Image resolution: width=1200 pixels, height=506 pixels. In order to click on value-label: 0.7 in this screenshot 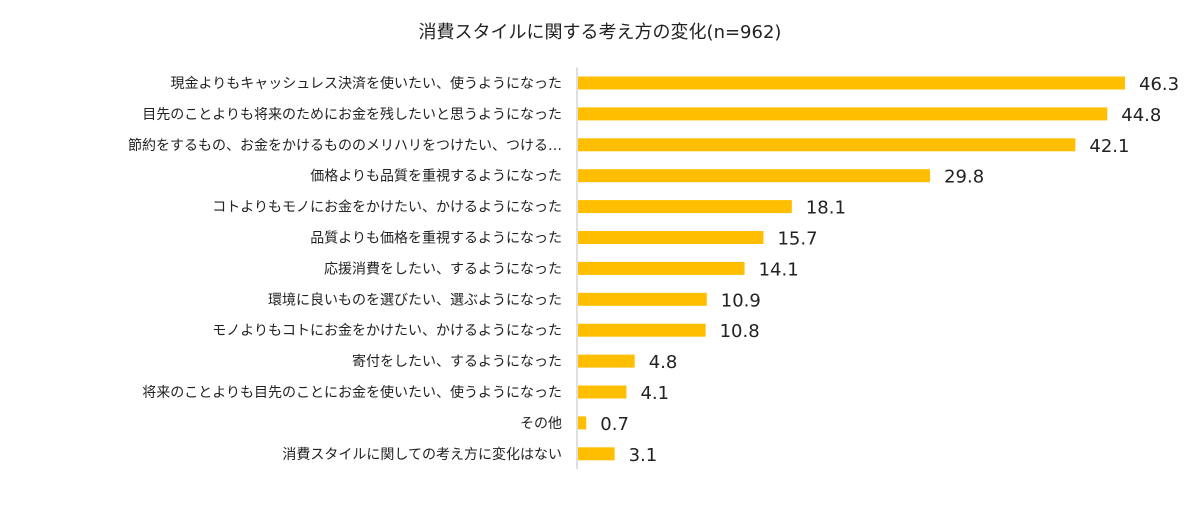, I will do `click(614, 424)`.